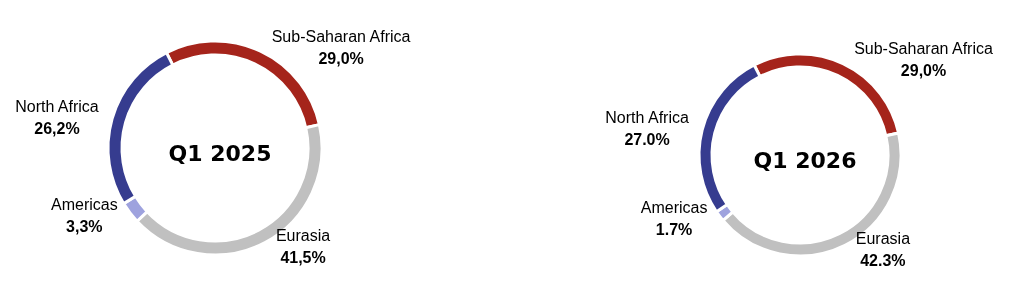 This screenshot has height=308, width=1024. I want to click on text: Q1 2025, so click(220, 153).